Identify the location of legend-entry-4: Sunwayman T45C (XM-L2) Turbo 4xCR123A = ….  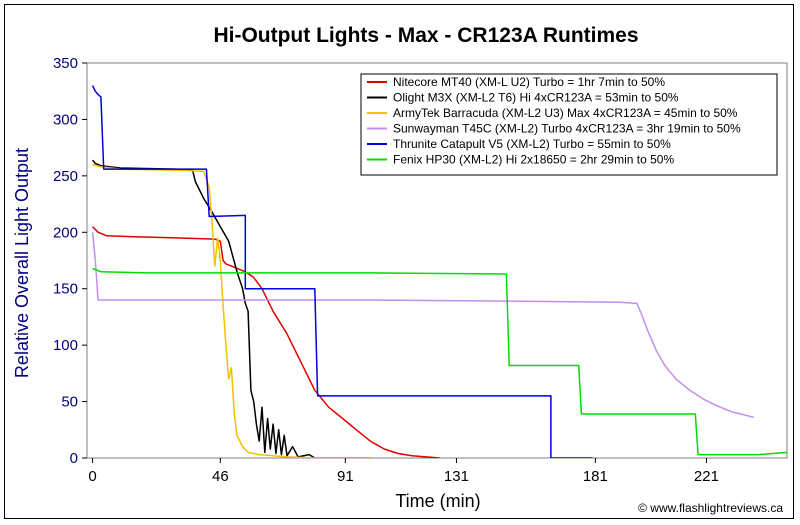
(567, 129).